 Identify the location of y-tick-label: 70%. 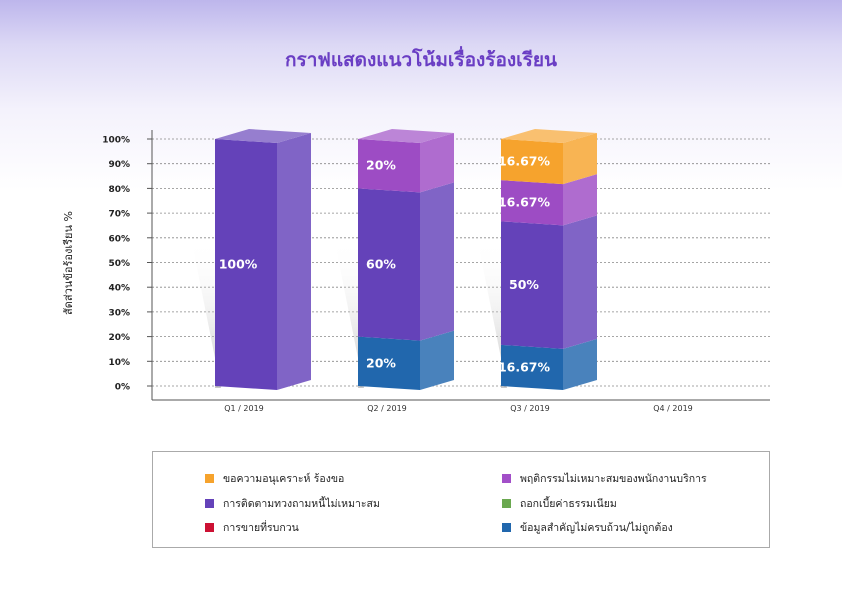
(119, 215).